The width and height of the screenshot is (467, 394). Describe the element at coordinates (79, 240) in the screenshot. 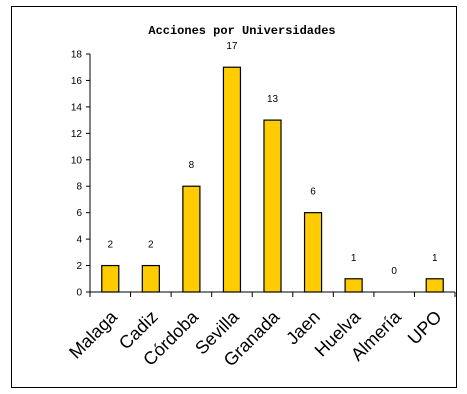

I see `y-tick-label: 4` at that location.